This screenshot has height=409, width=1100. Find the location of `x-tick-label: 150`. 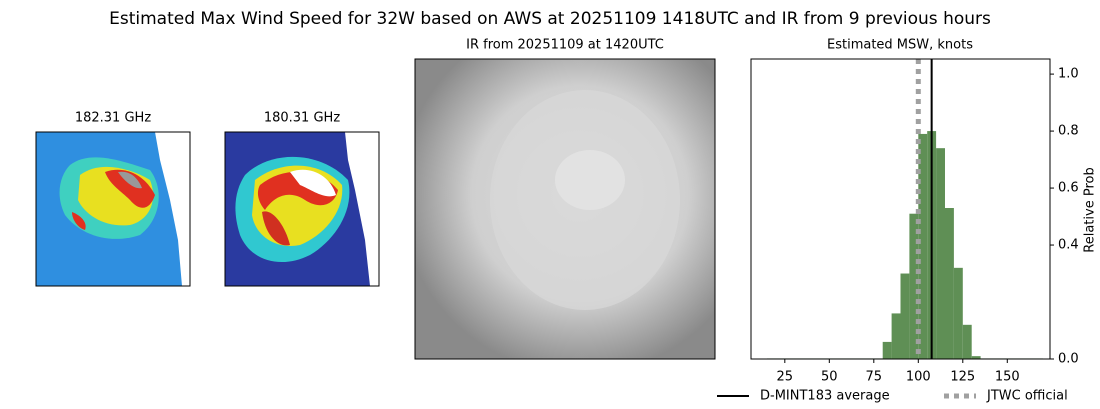

x-tick-label: 150 is located at coordinates (1007, 377).